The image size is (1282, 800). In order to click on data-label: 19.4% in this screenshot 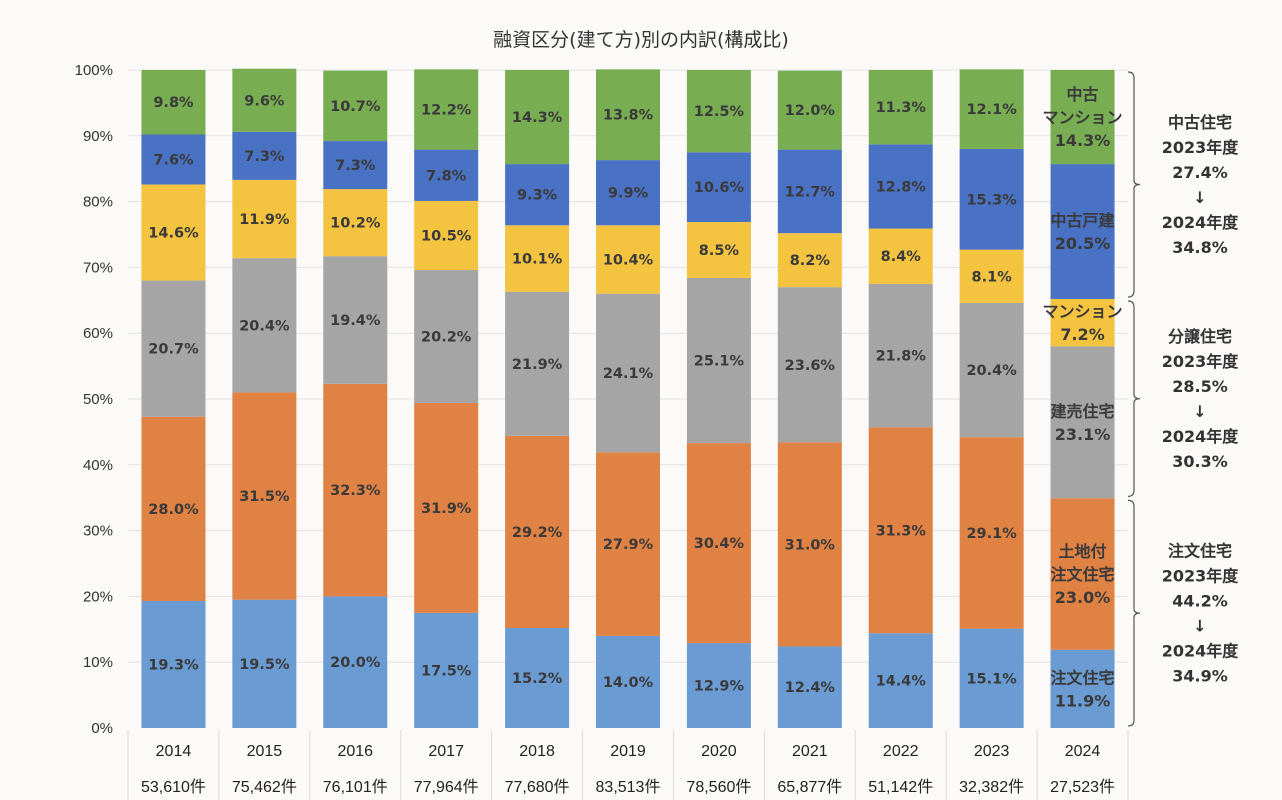, I will do `click(355, 321)`.